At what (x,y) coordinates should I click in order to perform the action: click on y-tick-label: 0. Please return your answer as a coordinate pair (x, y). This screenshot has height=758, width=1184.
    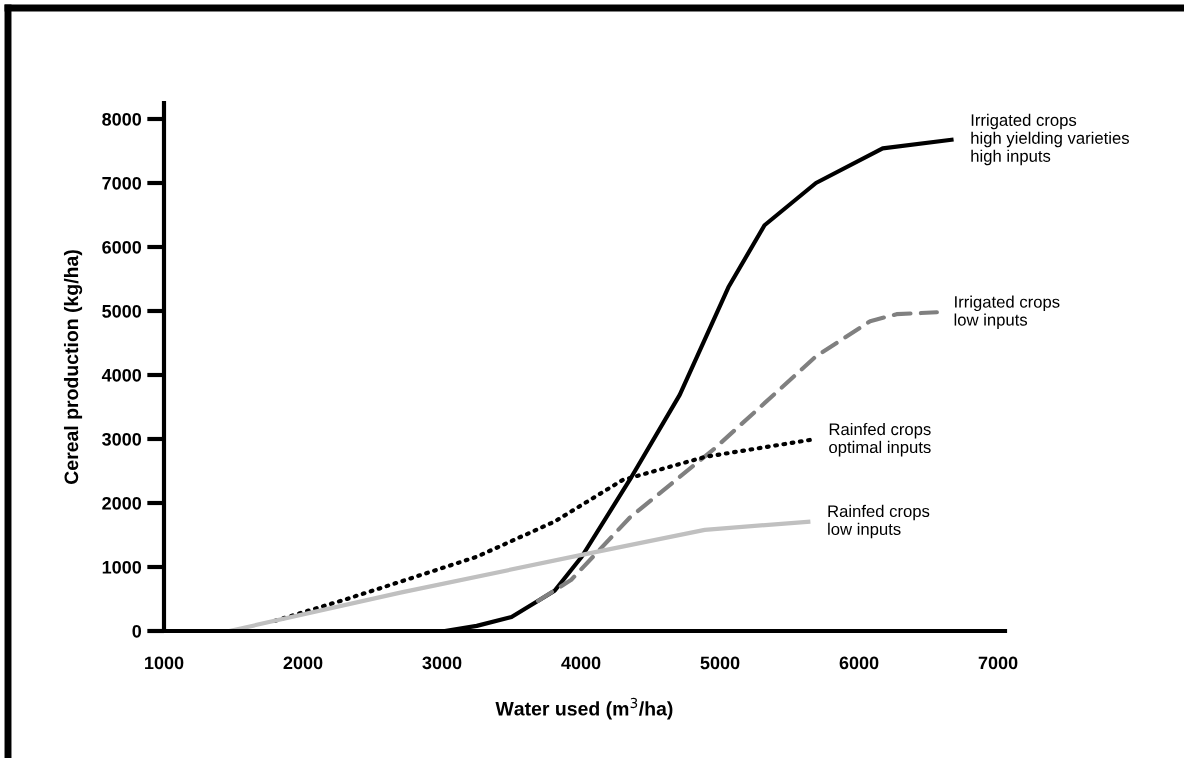
    Looking at the image, I should click on (137, 631).